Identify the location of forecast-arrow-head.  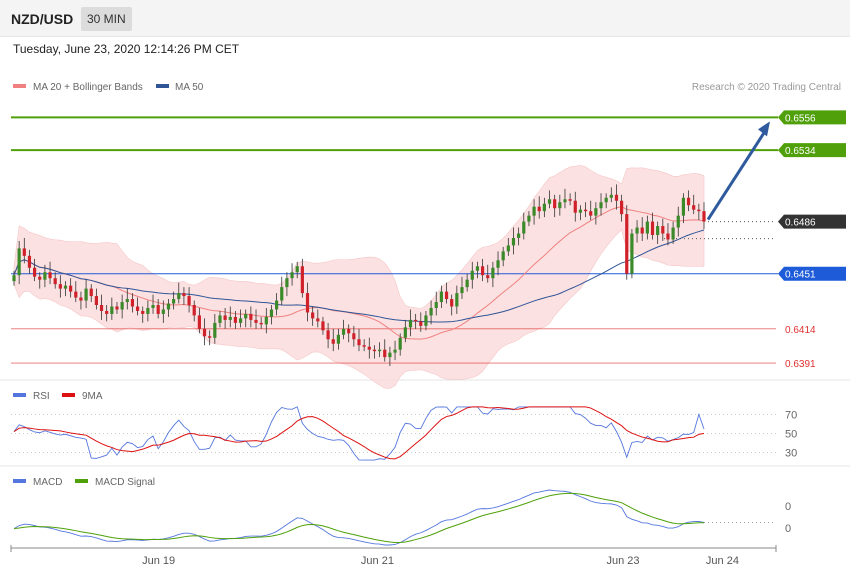
(764, 129).